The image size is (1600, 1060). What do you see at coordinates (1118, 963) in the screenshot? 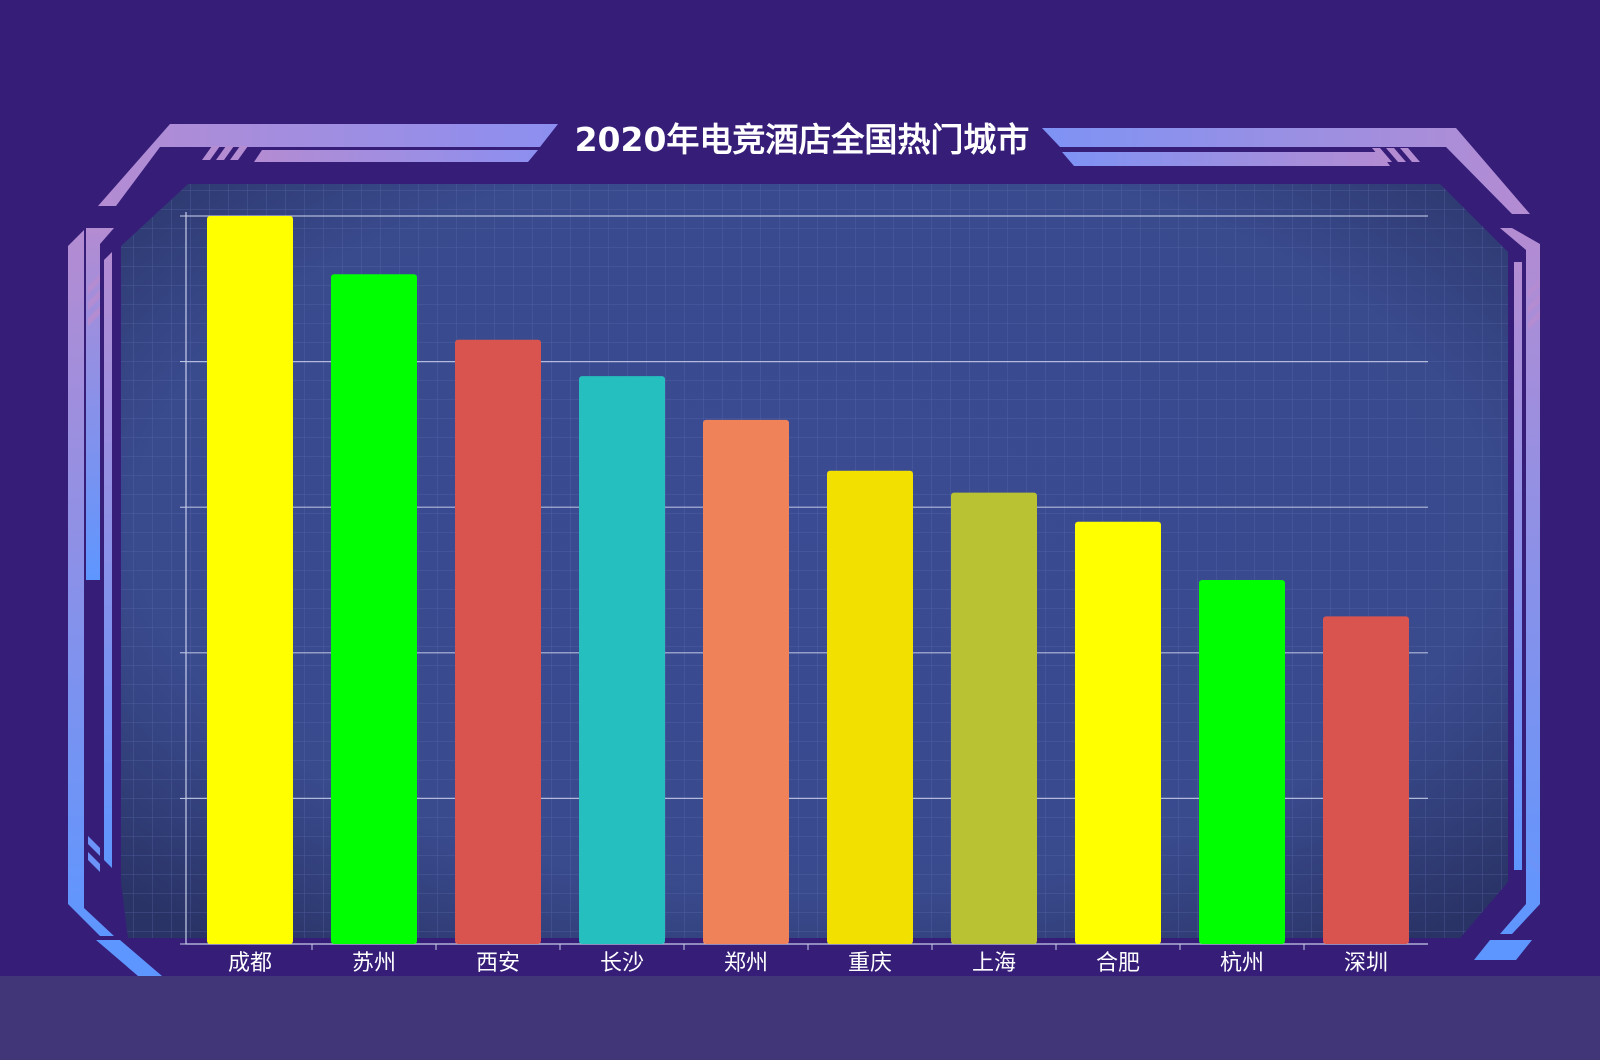
I see `x-tick-label: 合肥` at bounding box center [1118, 963].